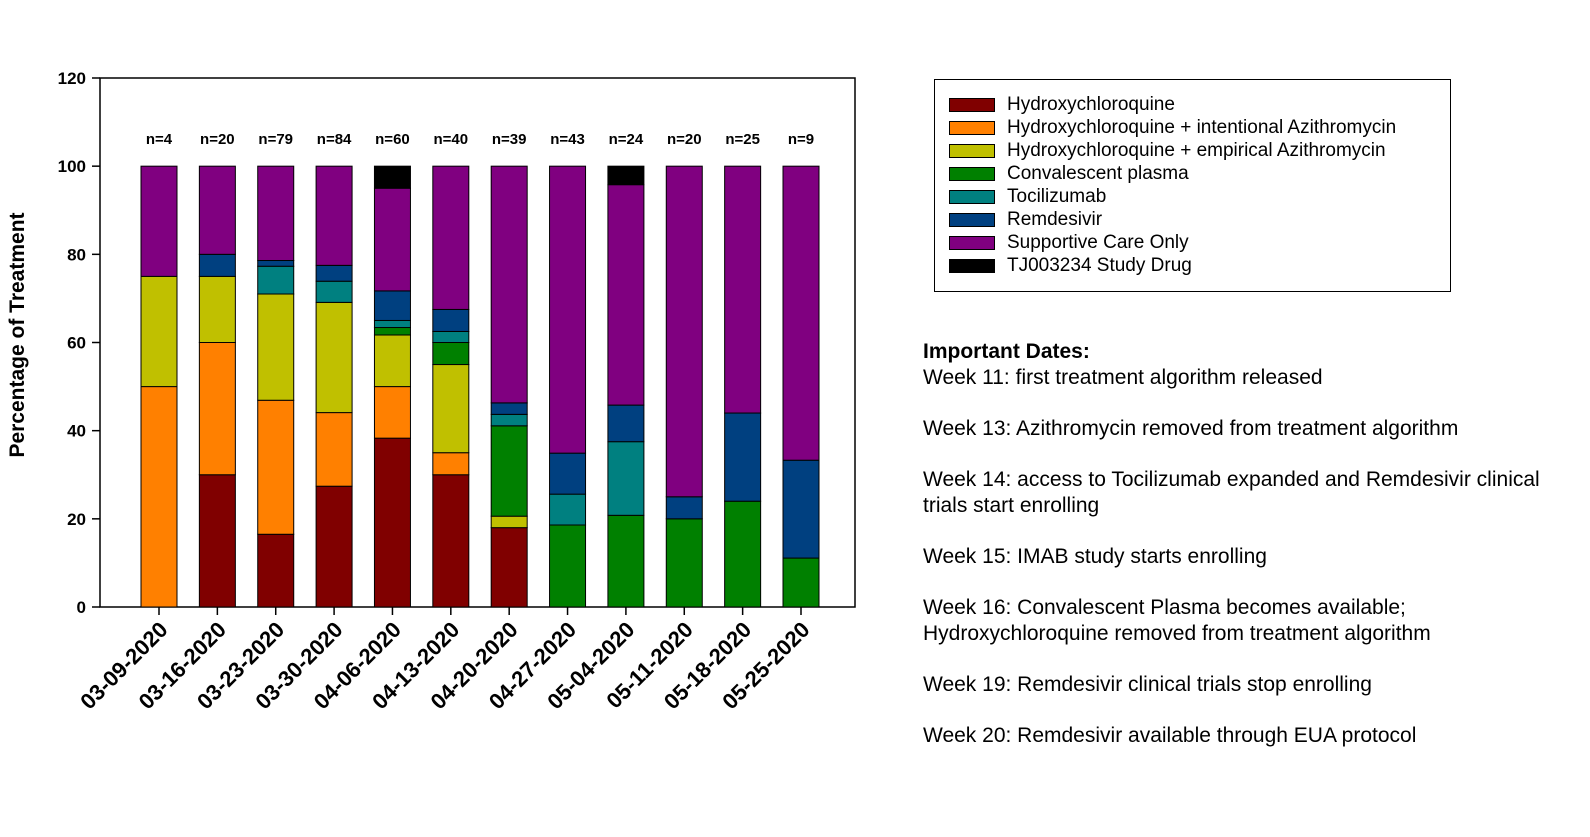 The height and width of the screenshot is (837, 1590). I want to click on n-label: n=60, so click(392, 139).